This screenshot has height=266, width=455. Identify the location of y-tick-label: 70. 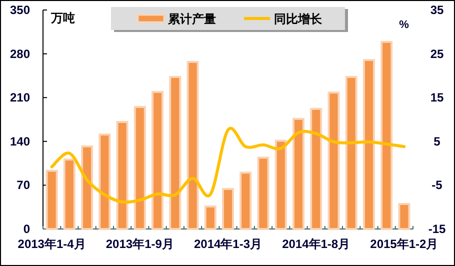
(23, 185).